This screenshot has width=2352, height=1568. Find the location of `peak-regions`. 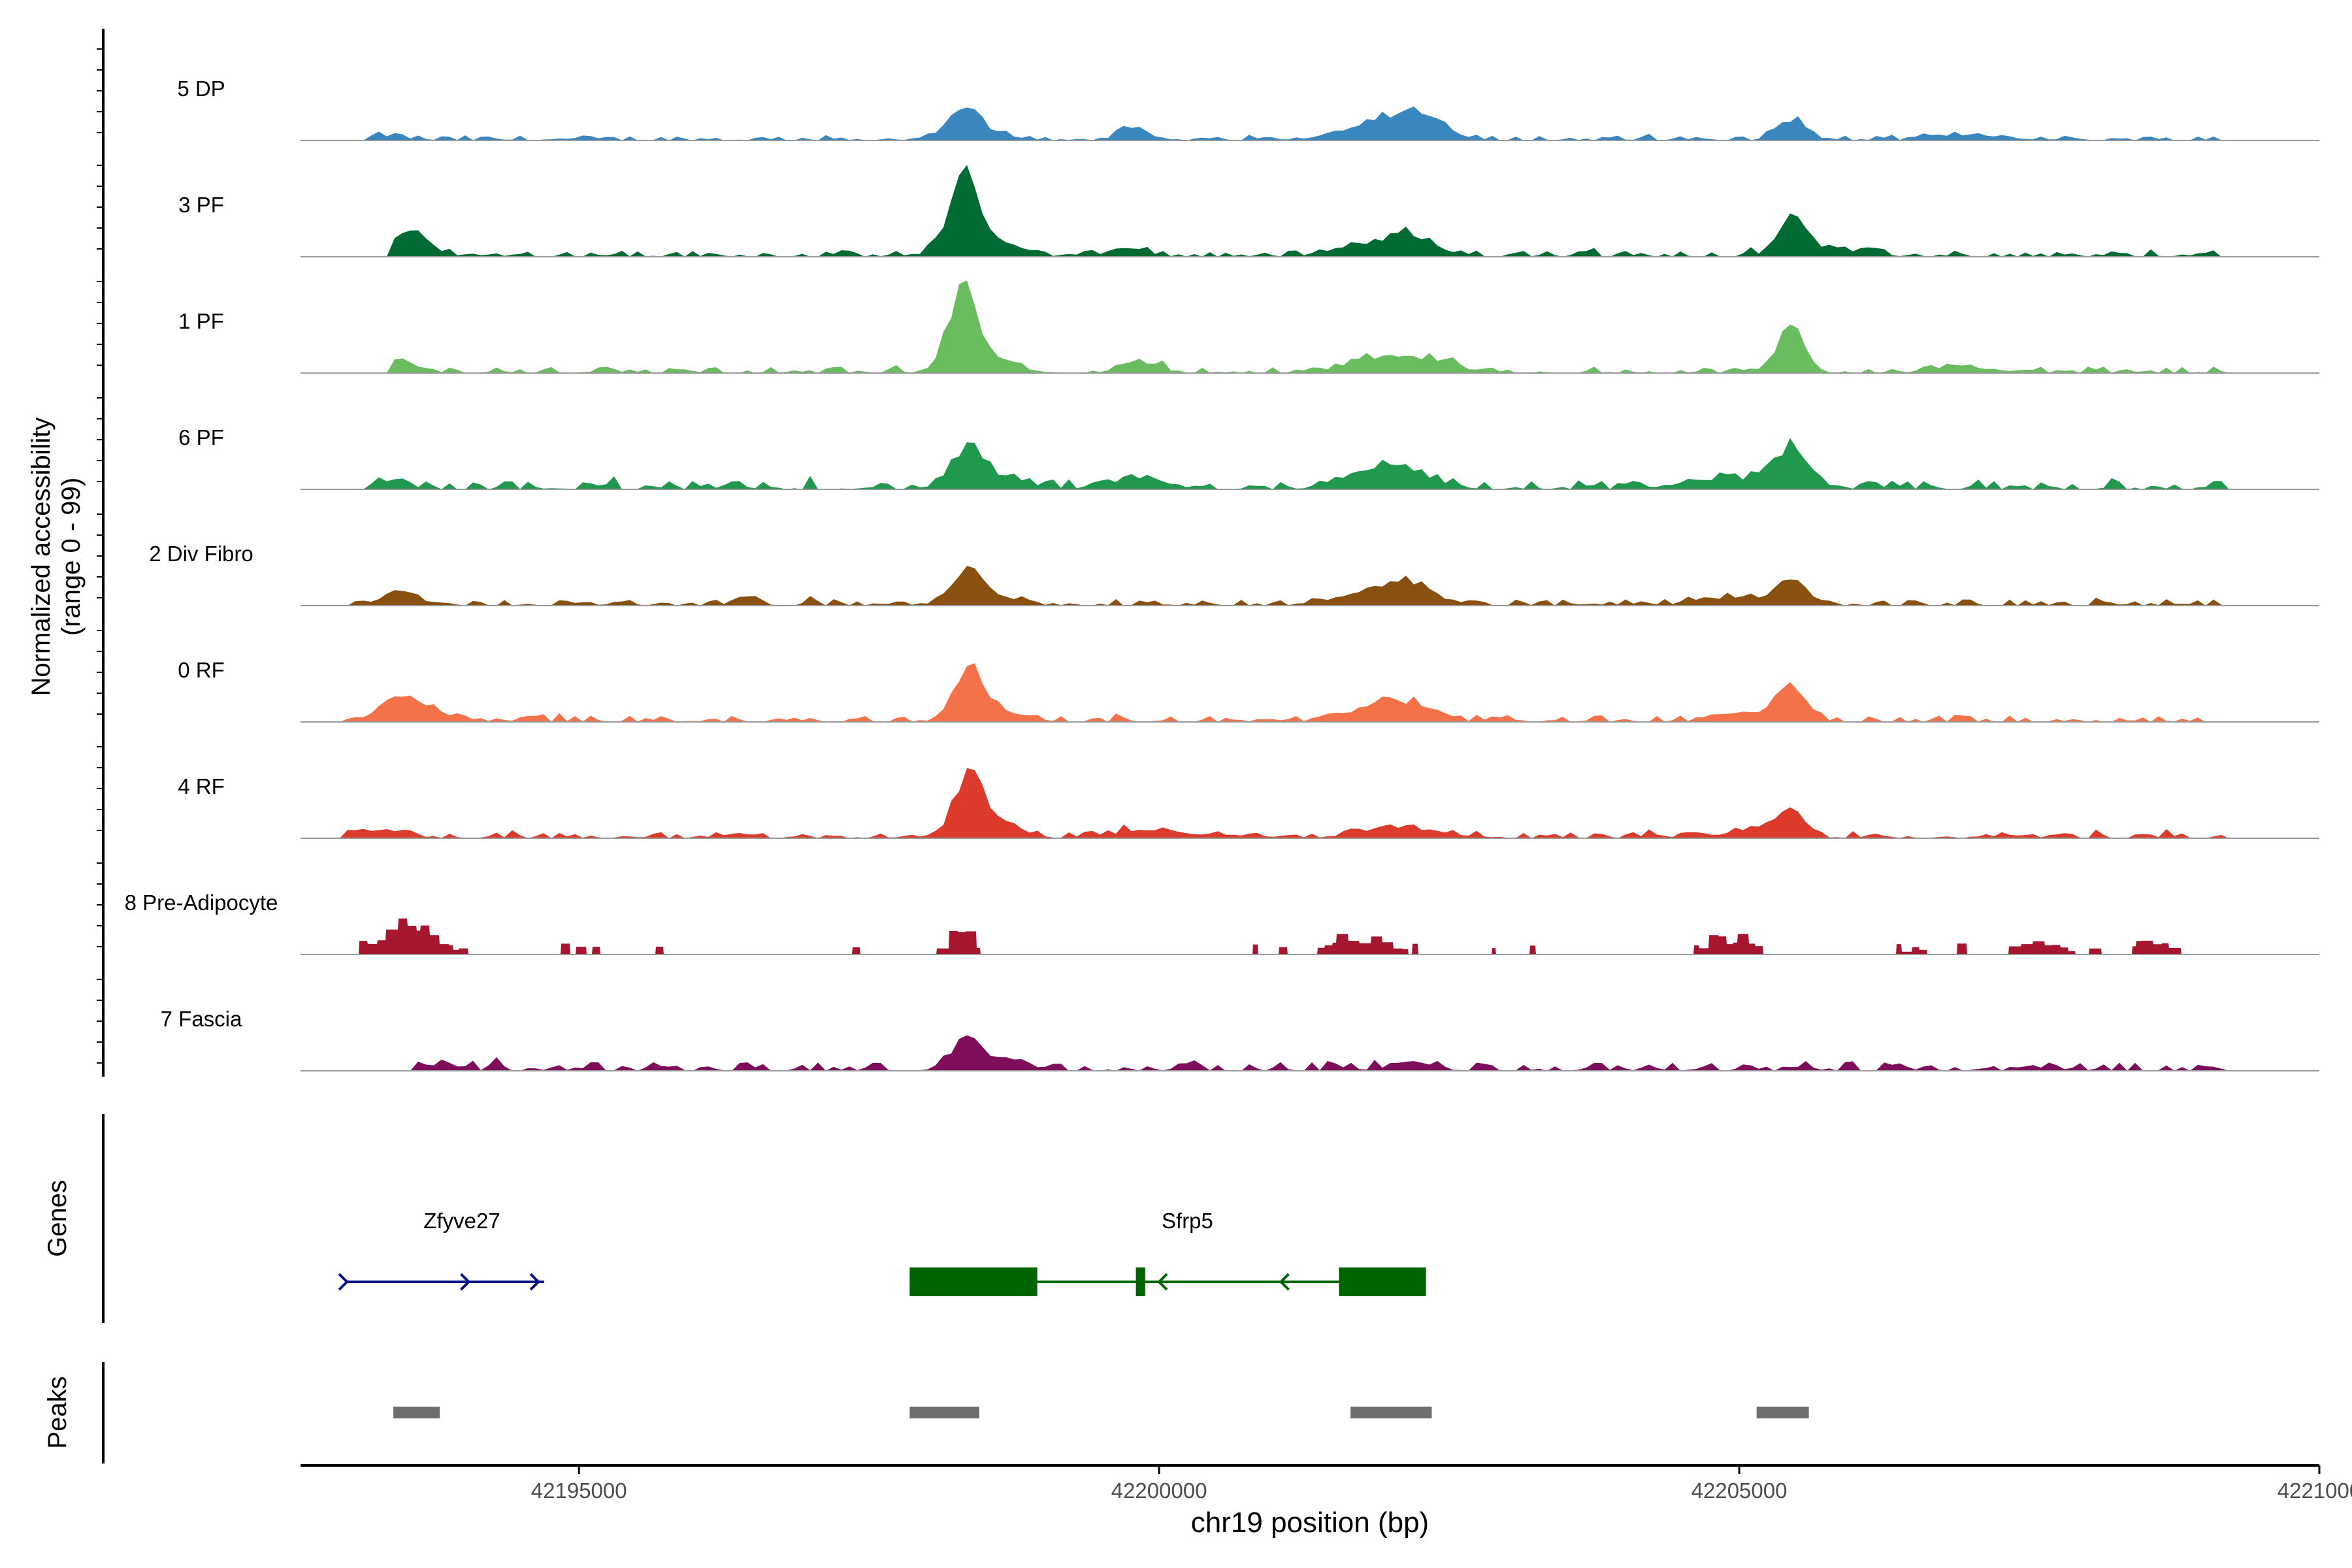

peak-regions is located at coordinates (1101, 1412).